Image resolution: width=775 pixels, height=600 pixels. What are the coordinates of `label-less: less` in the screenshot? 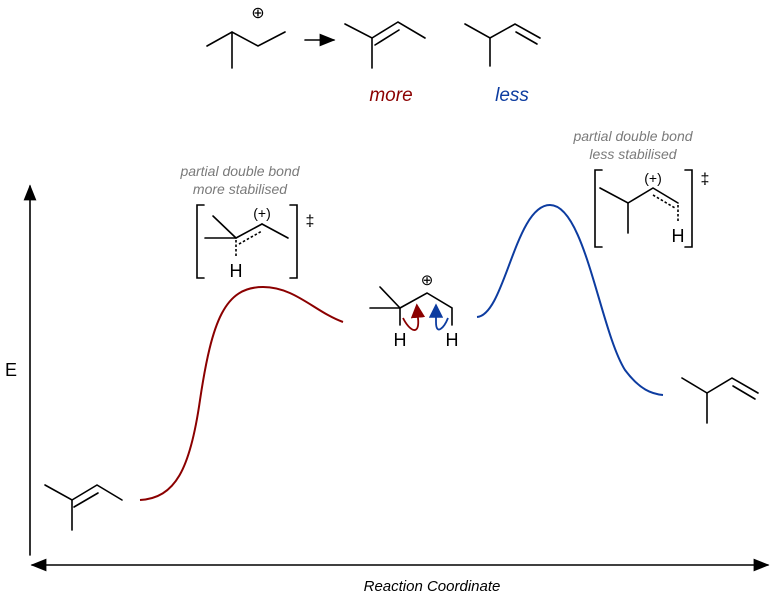 It's located at (512, 95).